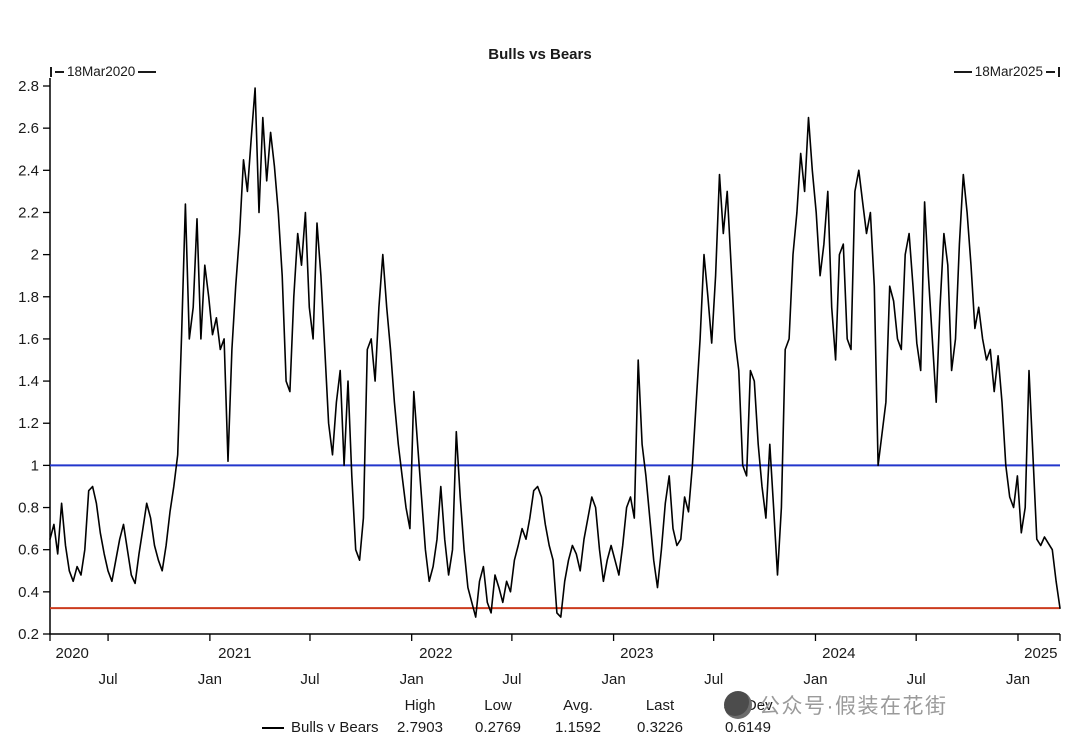  Describe the element at coordinates (578, 727) in the screenshot. I see `stat-value-avg: 1.1592` at that location.